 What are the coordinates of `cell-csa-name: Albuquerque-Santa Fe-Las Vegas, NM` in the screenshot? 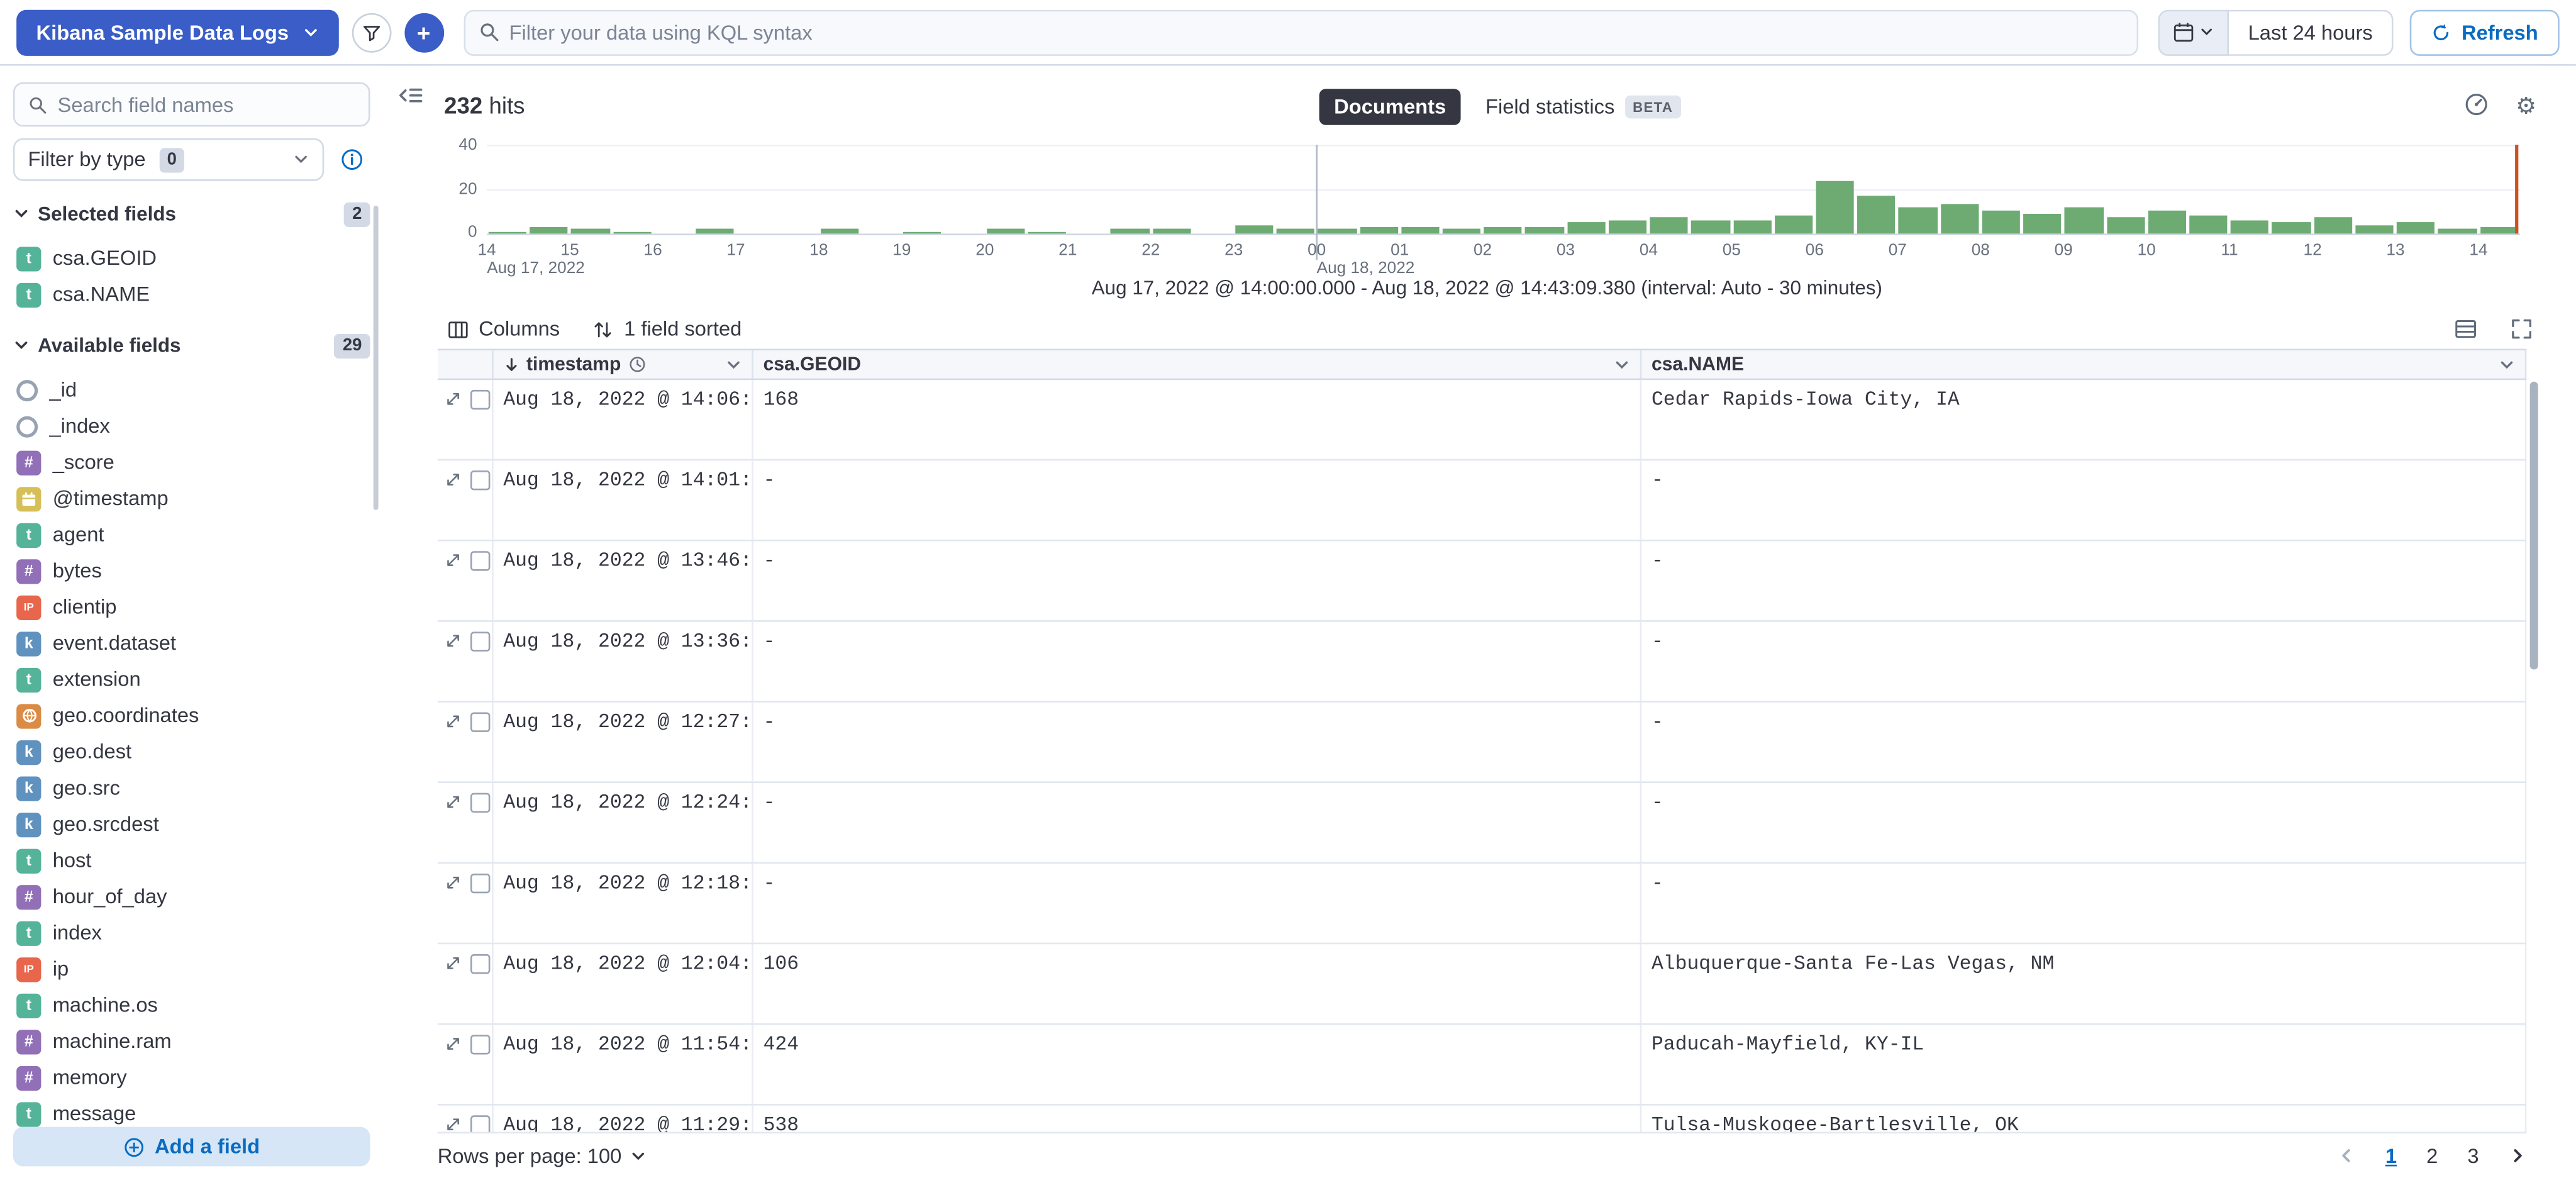 It's located at (2084, 984).